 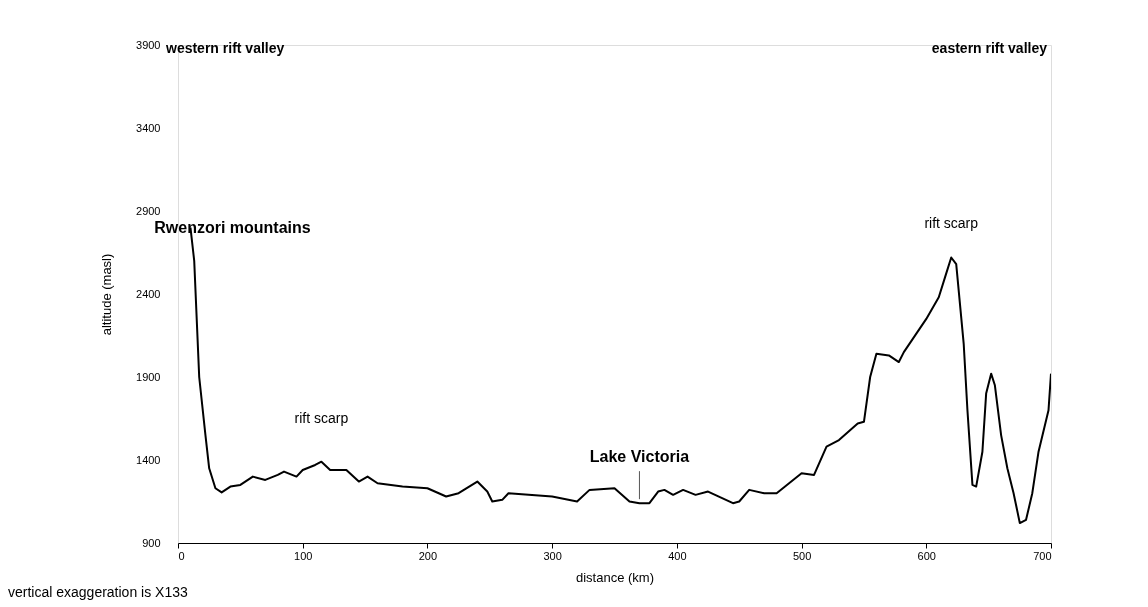 I want to click on x-tick-label: 700, so click(x=1042, y=555).